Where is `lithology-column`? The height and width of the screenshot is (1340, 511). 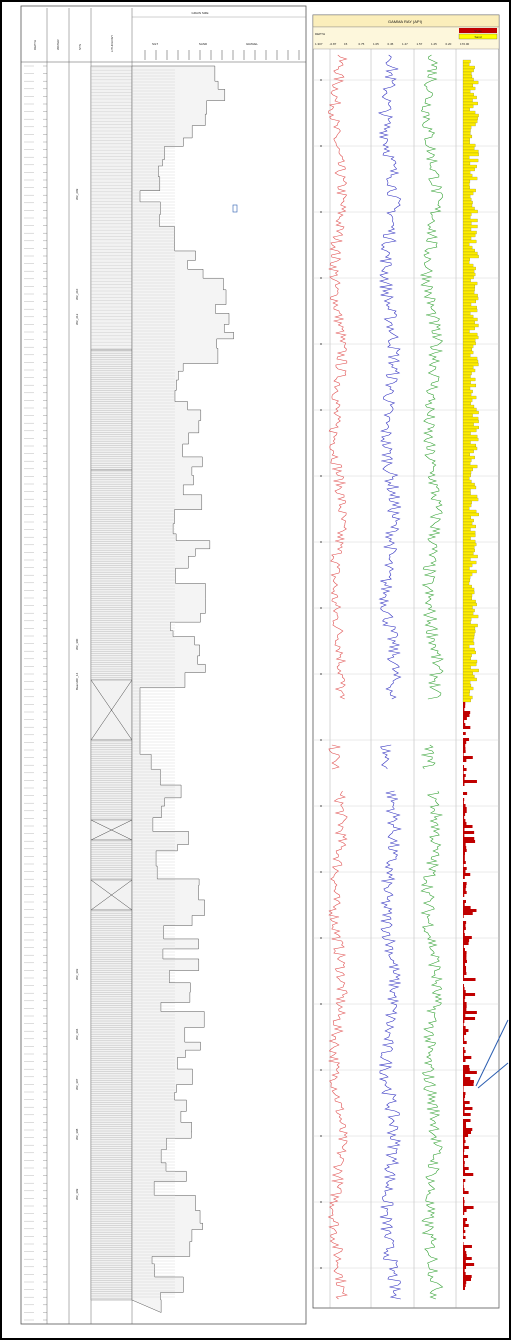
lithology-column is located at coordinates (111, 683).